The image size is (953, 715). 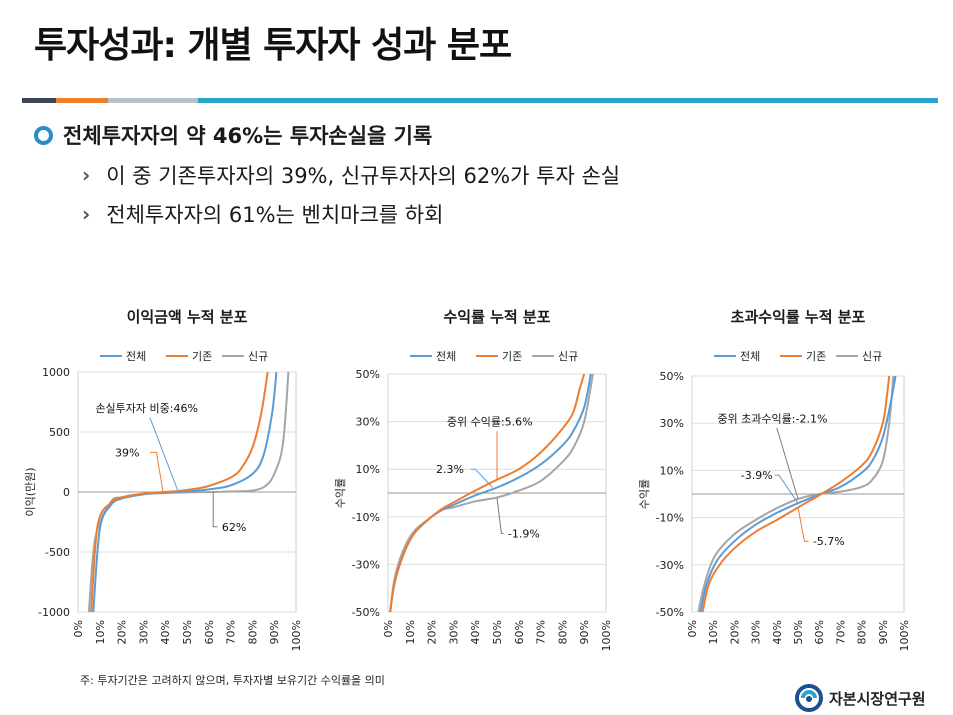 I want to click on footnote: 주: 투자기간은 고려하지 않으며, 투자자별 보유기간 수익률을 의미, so click(x=232, y=680).